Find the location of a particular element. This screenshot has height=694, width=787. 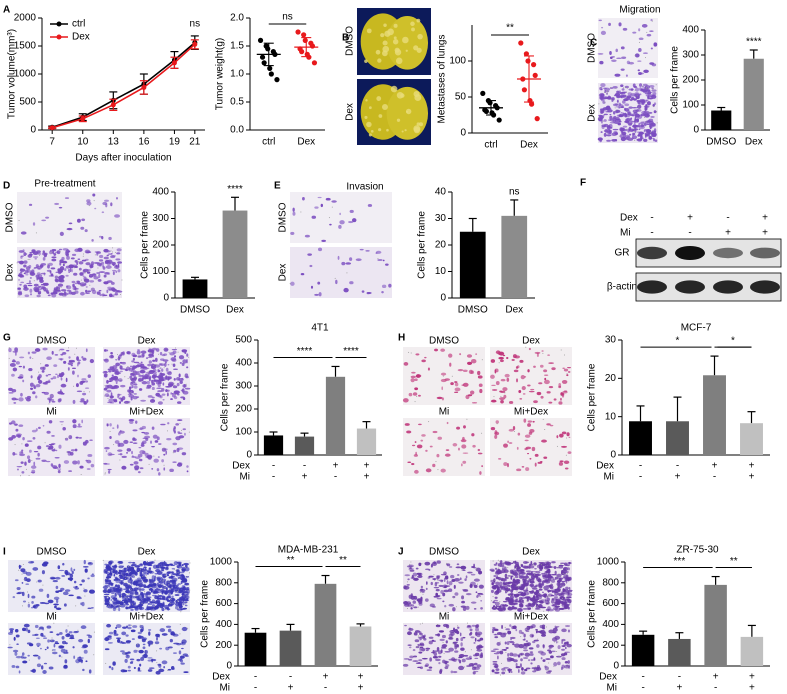

y-tick-label: 100 is located at coordinates (690, 105).